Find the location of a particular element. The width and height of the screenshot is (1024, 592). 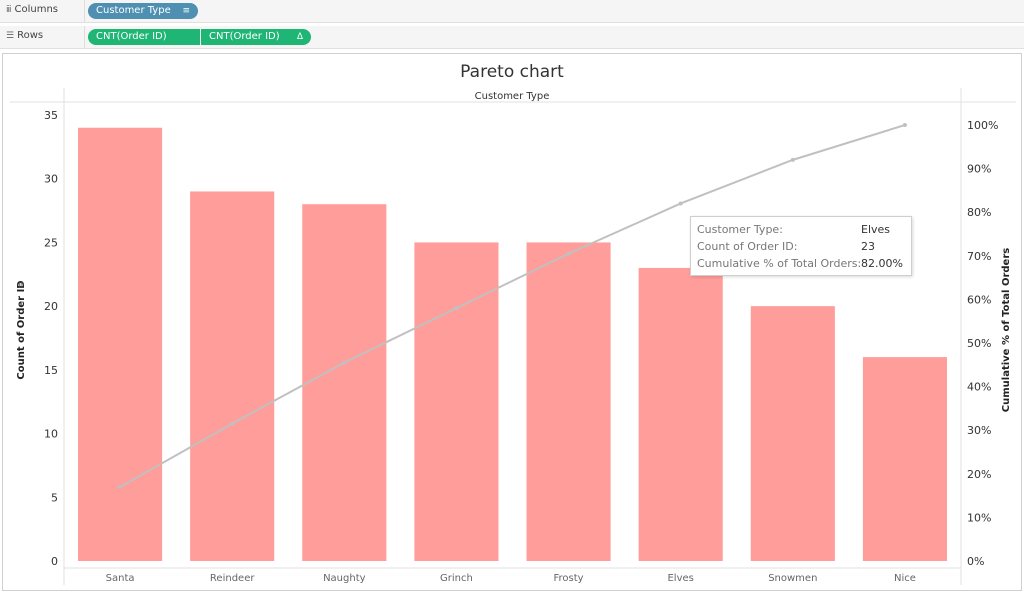

rows-icon: ☰ is located at coordinates (10, 36).